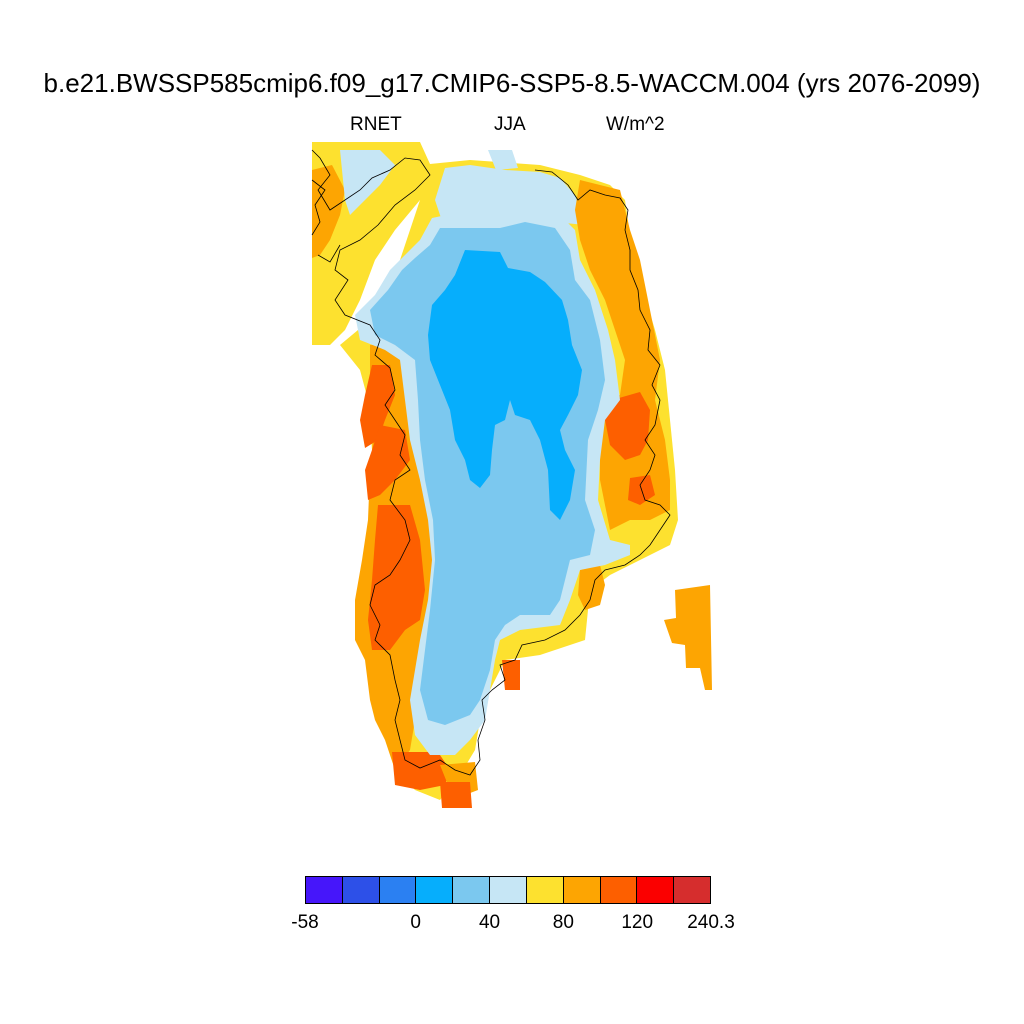  Describe the element at coordinates (563, 922) in the screenshot. I see `colorbar-tick-label: 80` at that location.